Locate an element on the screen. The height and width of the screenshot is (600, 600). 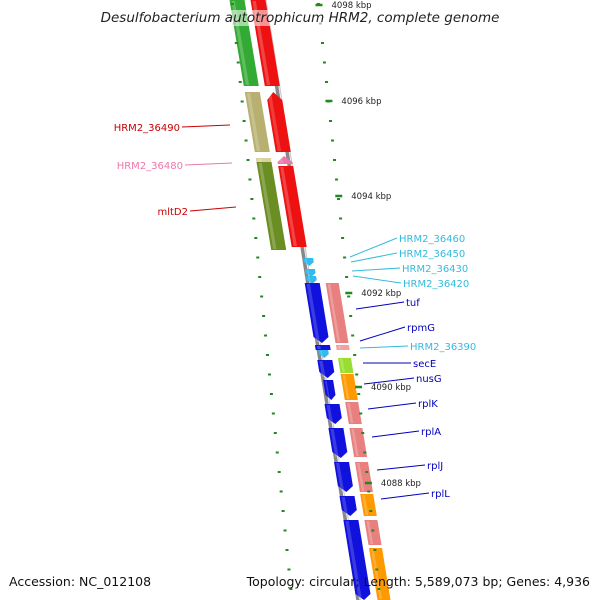
gene-block-pink is located at coordinates (285, 160).